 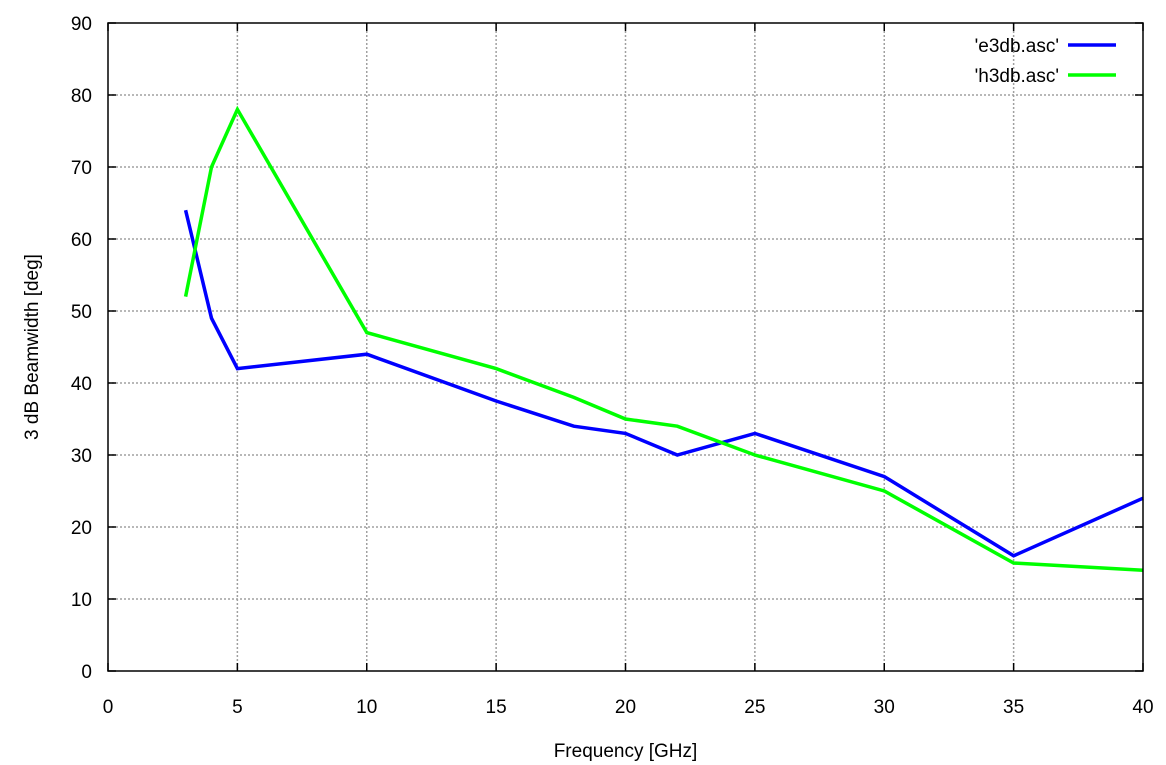 I want to click on x-tick-label: 0, so click(x=108, y=707).